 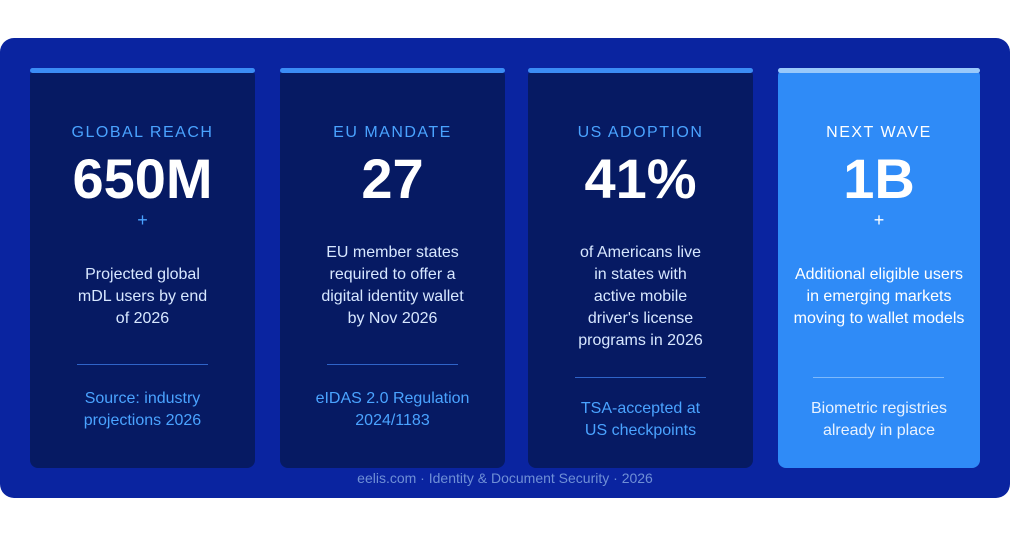 I want to click on card-source: Biometric registries already in place, so click(x=879, y=419).